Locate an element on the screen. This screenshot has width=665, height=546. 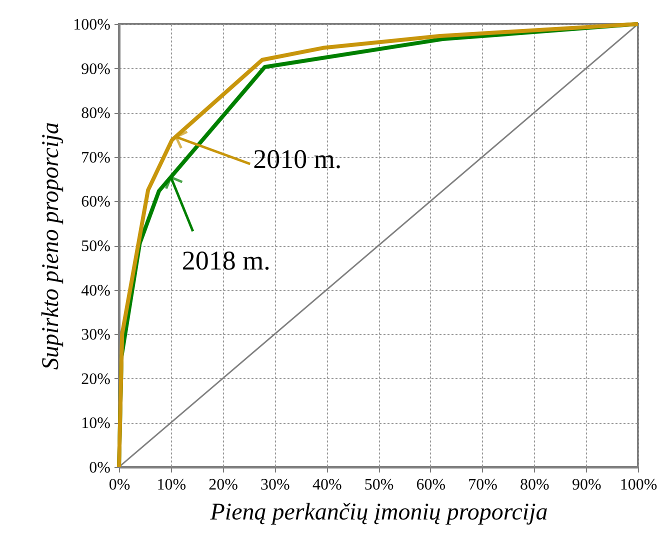
x-tick-label: 60% is located at coordinates (431, 485).